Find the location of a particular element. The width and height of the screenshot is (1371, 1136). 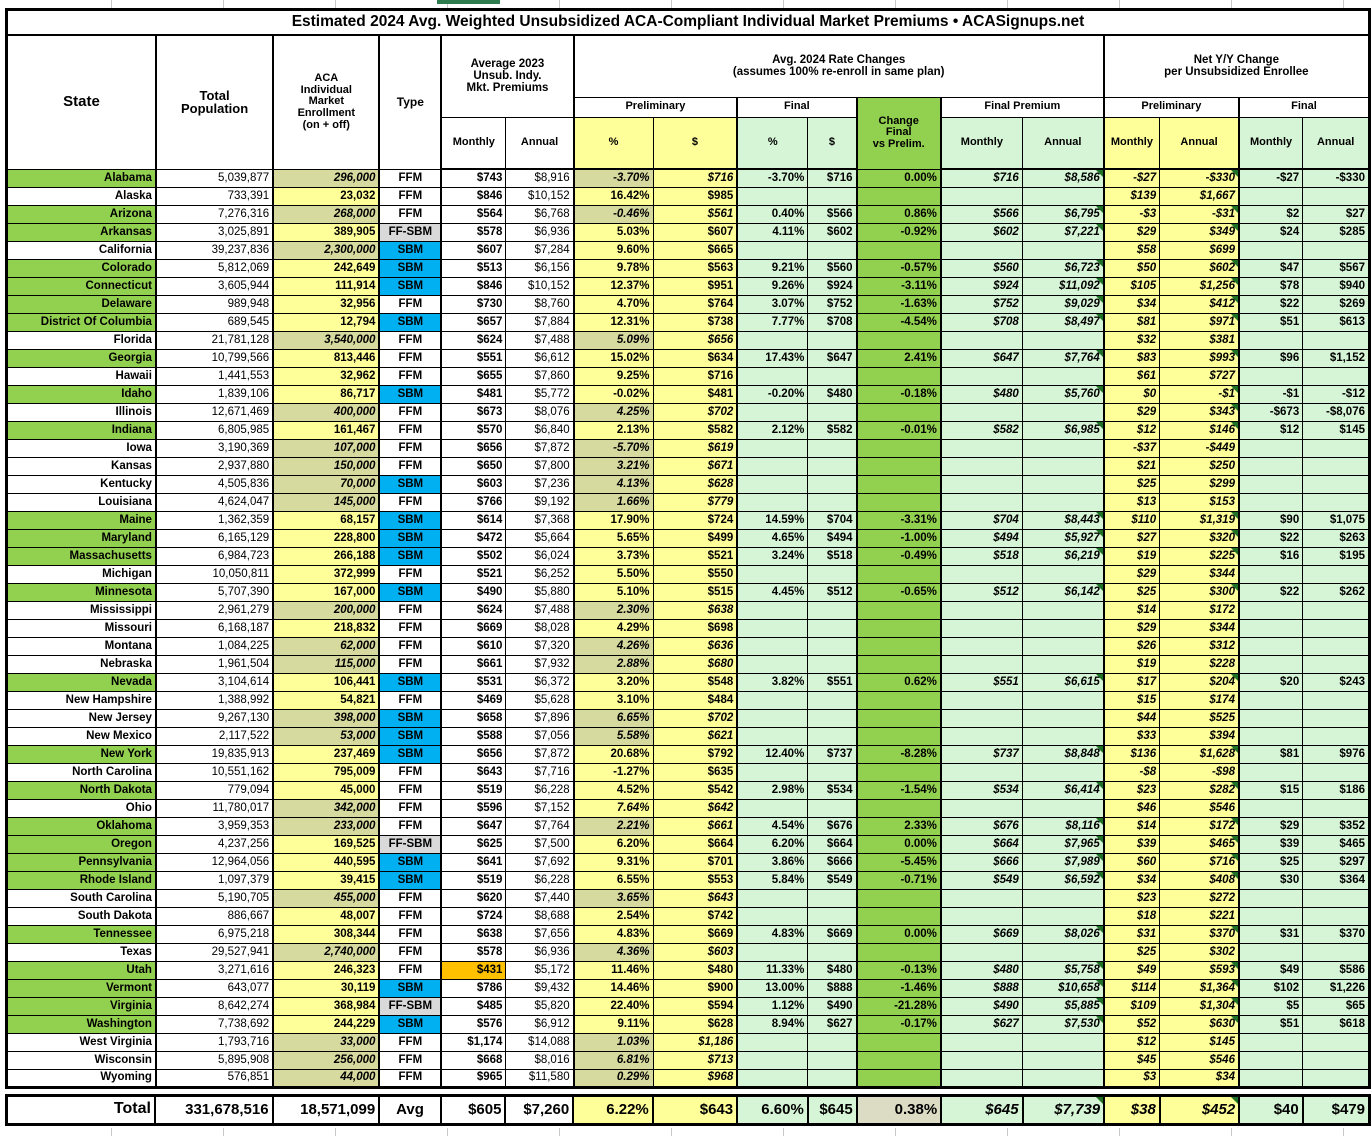

header-net-prelim-monthly: Monthly is located at coordinates (1131, 143).